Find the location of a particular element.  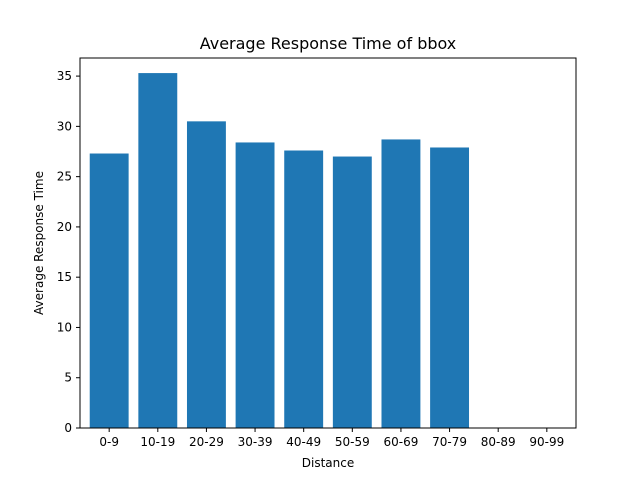

x-tick-label: 20-29 is located at coordinates (206, 442).